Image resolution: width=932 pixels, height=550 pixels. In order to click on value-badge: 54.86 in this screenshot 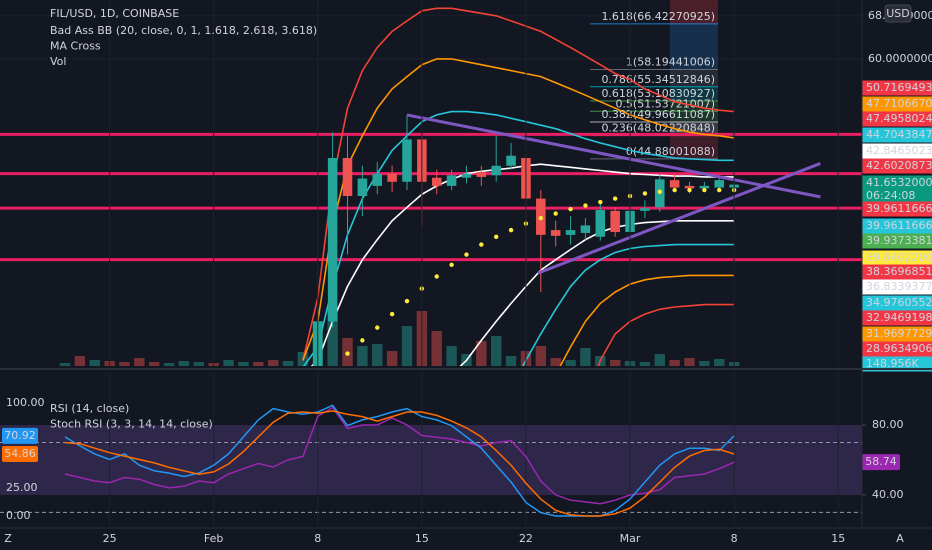, I will do `click(20, 453)`.